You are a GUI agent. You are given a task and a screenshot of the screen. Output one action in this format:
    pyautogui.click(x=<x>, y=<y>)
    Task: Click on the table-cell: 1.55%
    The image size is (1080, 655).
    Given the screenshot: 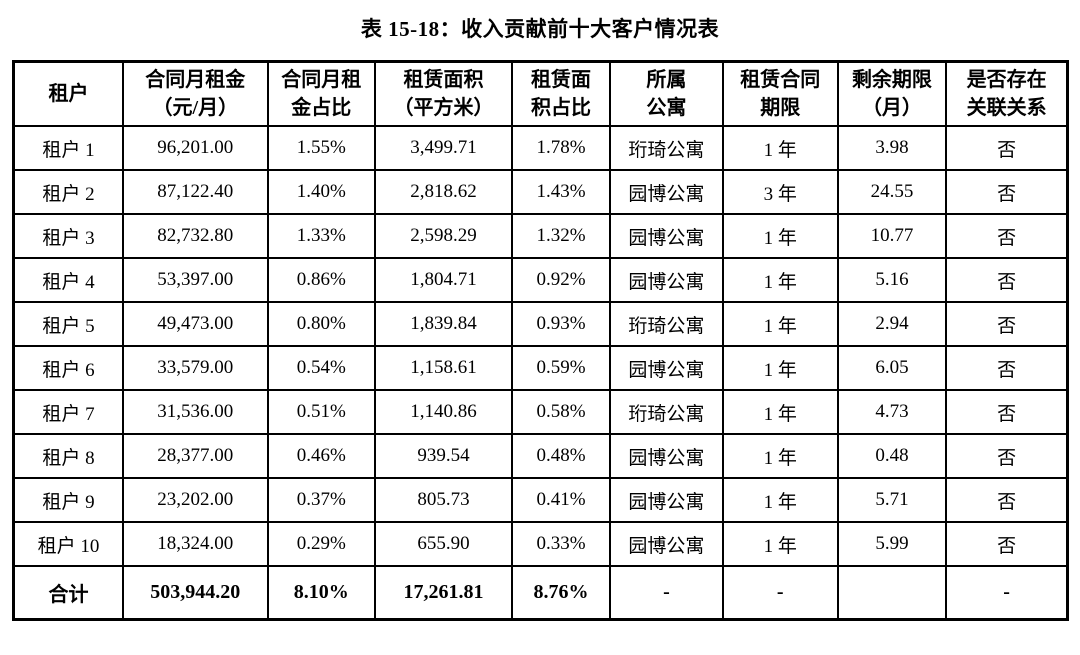 What is the action you would take?
    pyautogui.click(x=321, y=148)
    